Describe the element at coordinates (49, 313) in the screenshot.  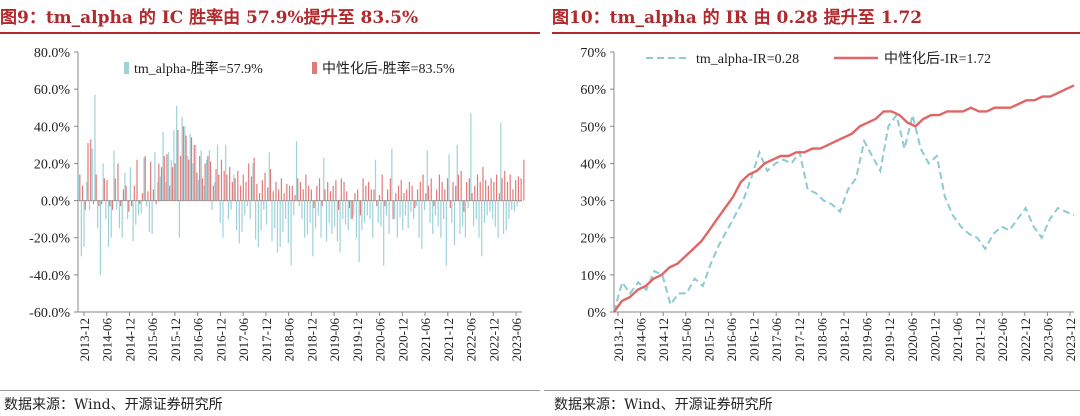
I see `y-tick-label: -60.0%` at that location.